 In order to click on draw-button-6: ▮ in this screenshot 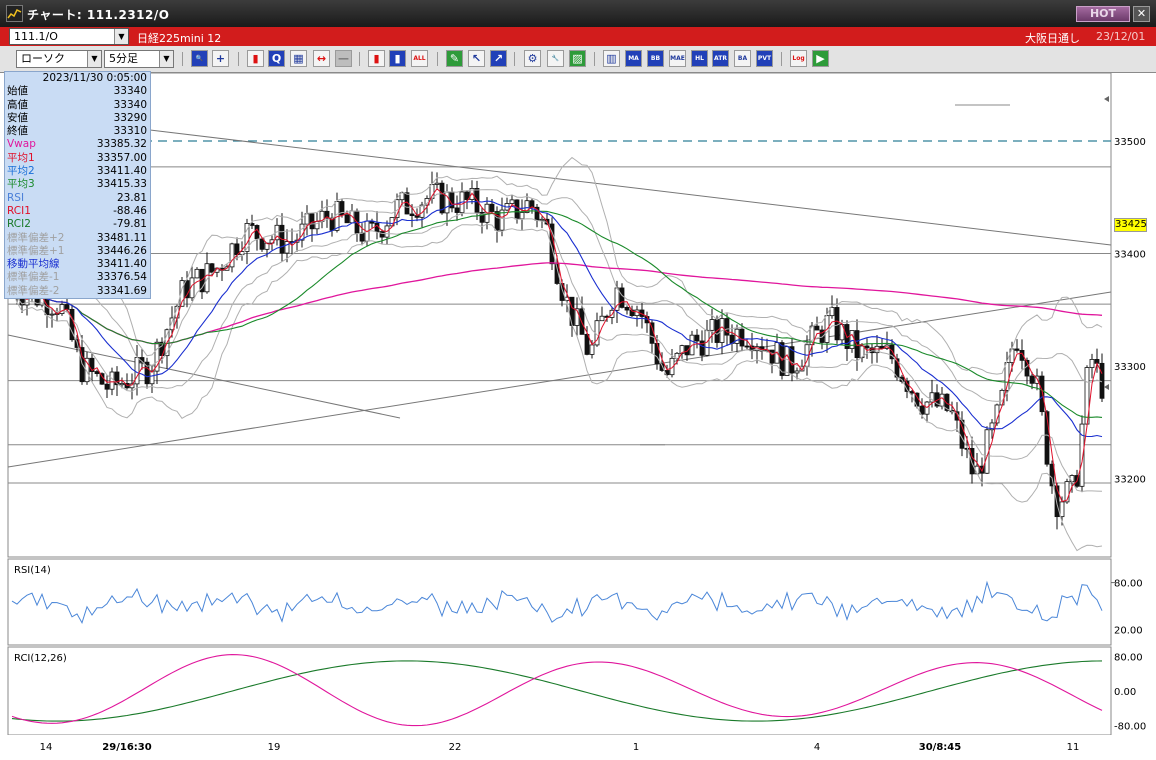, I will do `click(376, 58)`.